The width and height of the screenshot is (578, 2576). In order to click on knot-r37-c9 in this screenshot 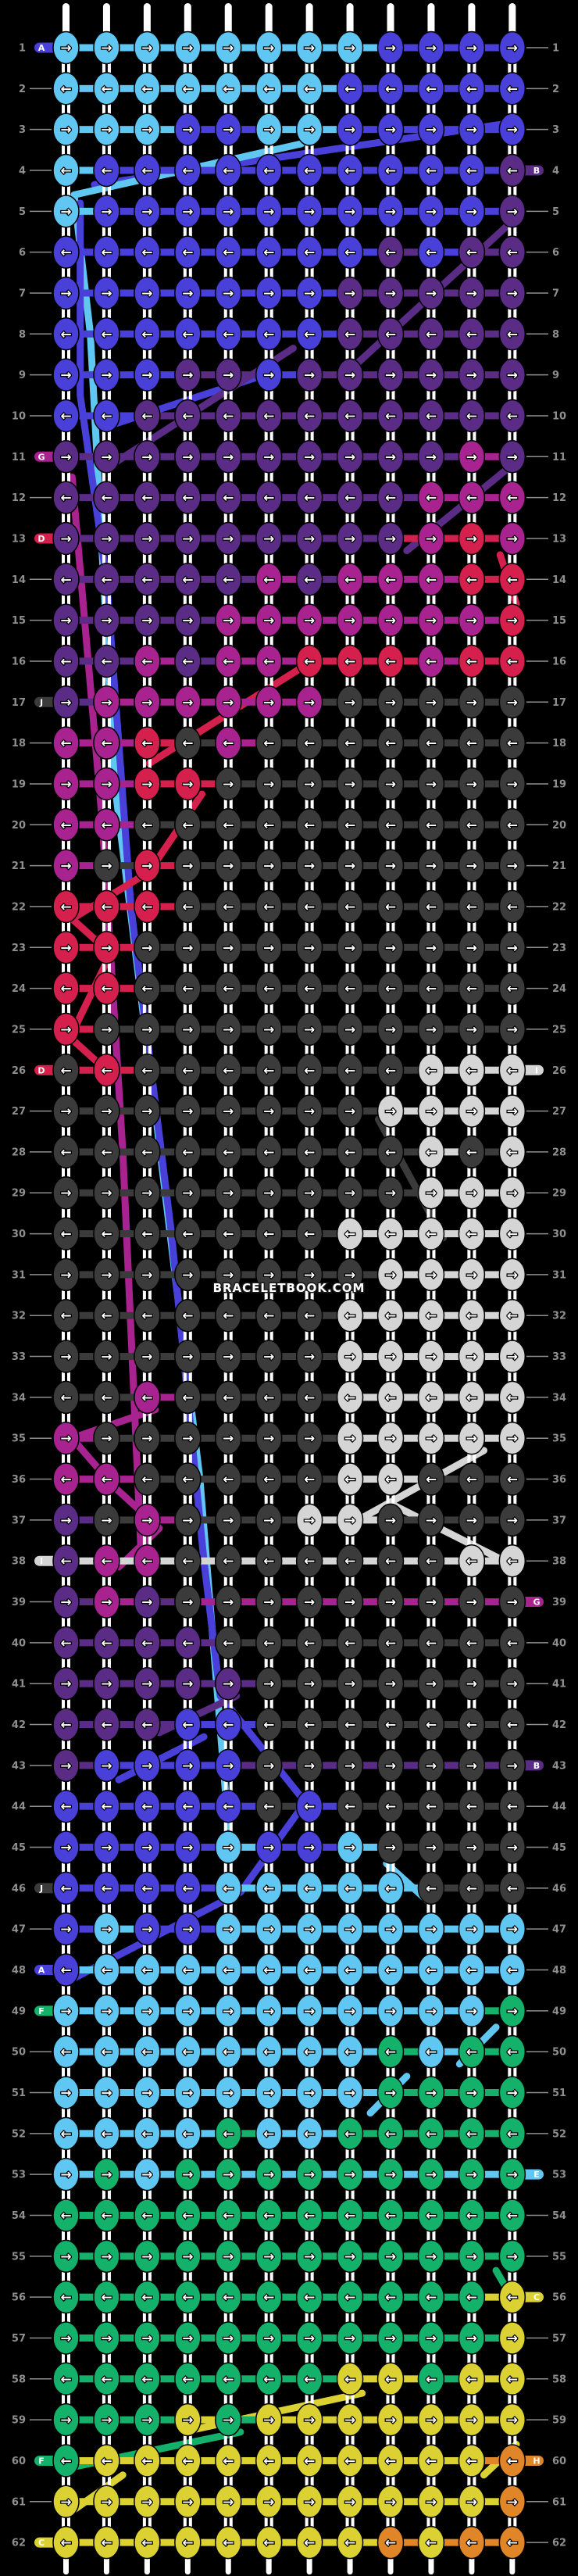, I will do `click(391, 1520)`.